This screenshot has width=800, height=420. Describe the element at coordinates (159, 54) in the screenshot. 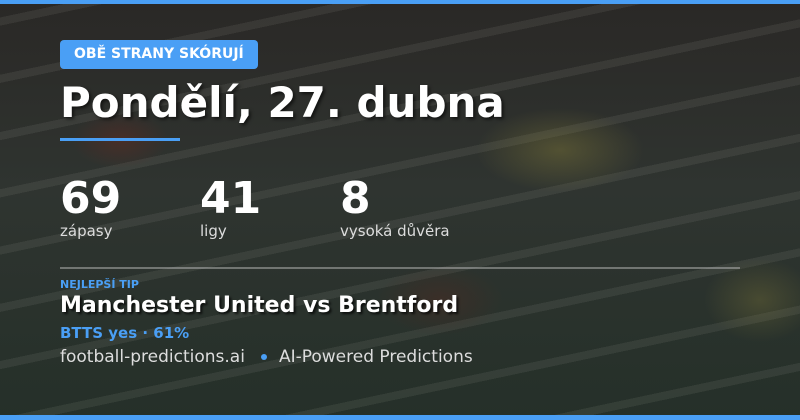

I see `category-badge: OBĚ STRANY SKÓRUJÍ` at that location.